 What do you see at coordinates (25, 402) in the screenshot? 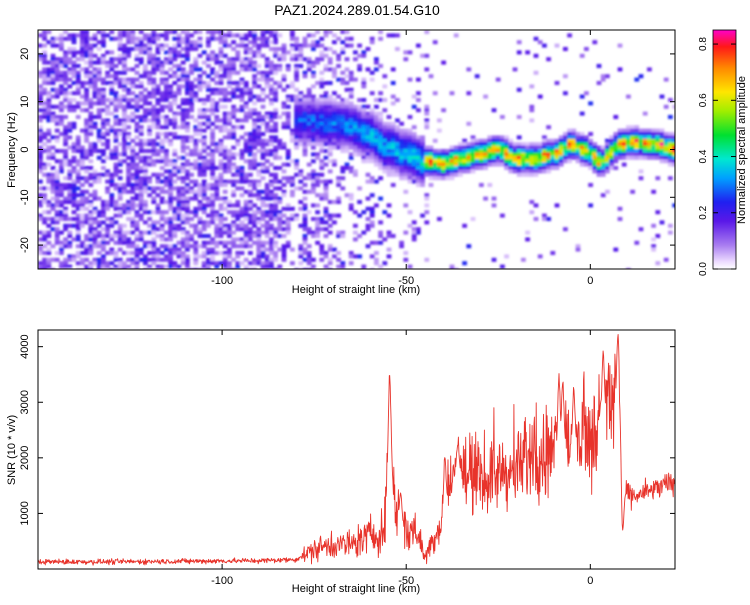
I see `y-tick-label: 3000` at bounding box center [25, 402].